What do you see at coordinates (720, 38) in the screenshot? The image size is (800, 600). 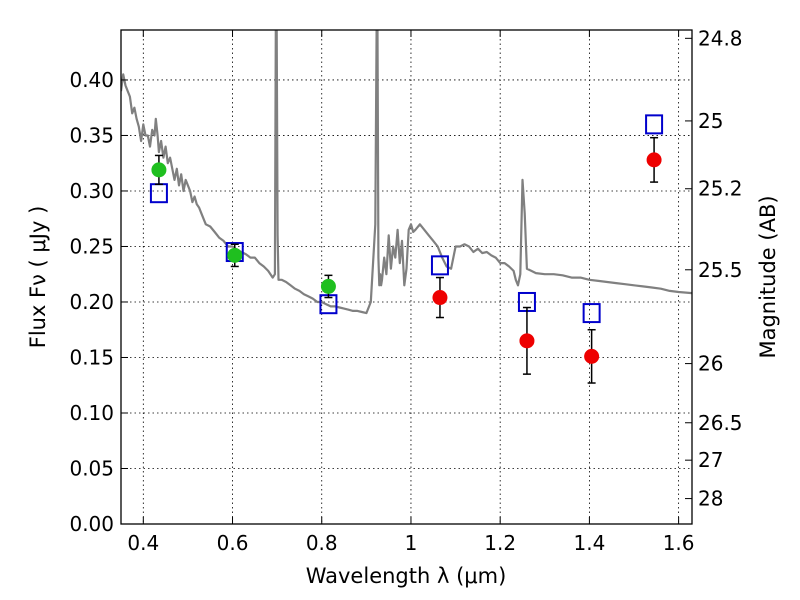 I see `y2-tick-label: 24.8` at bounding box center [720, 38].